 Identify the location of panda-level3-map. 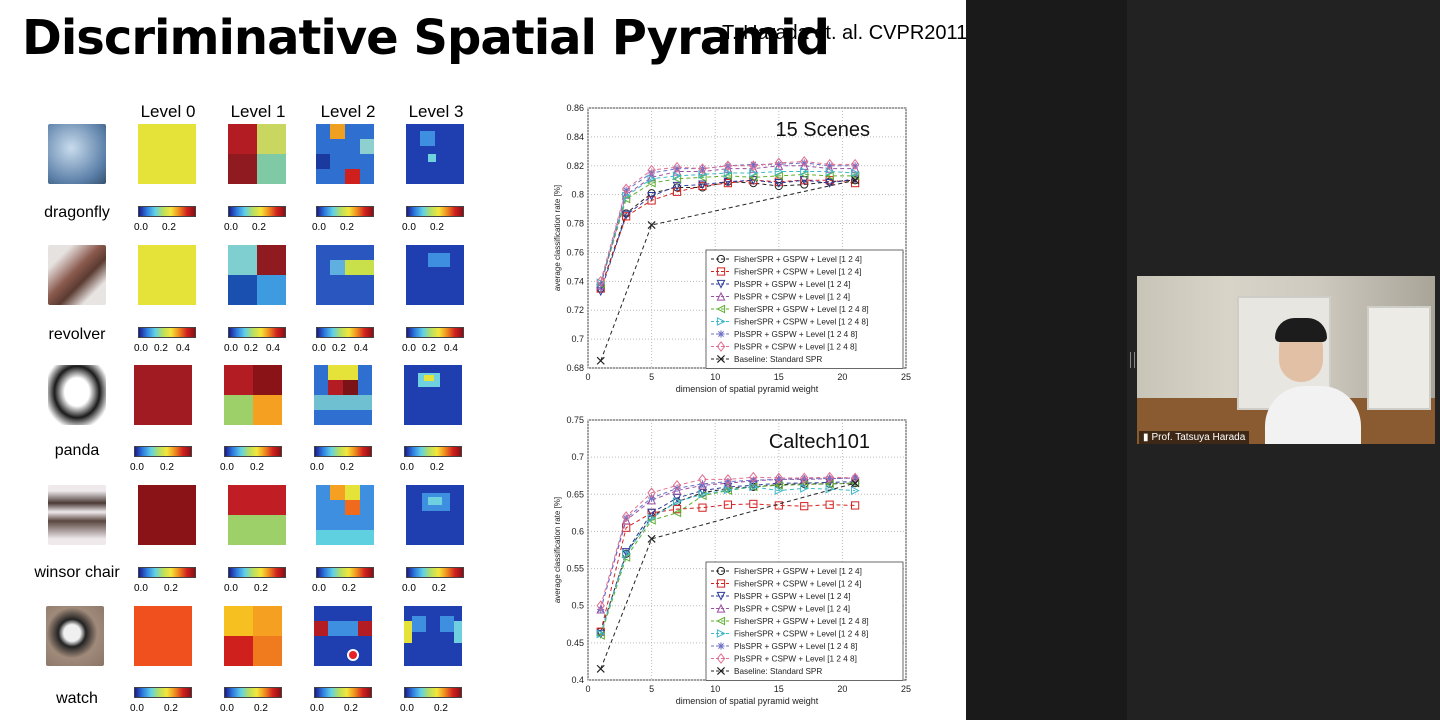
(433, 395).